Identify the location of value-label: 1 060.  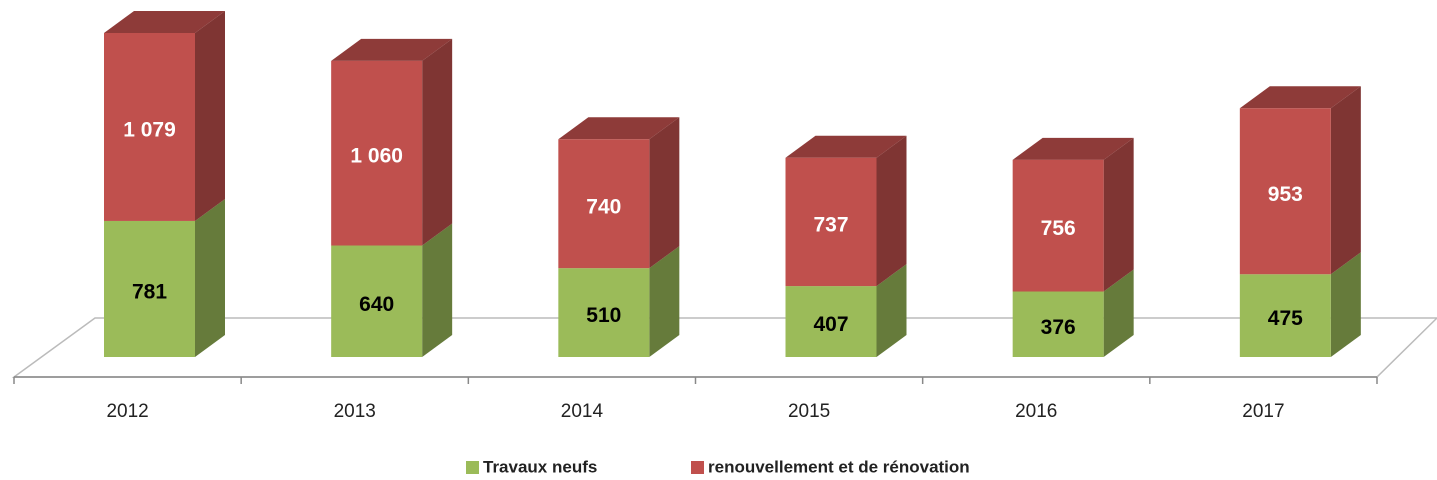
(376, 156).